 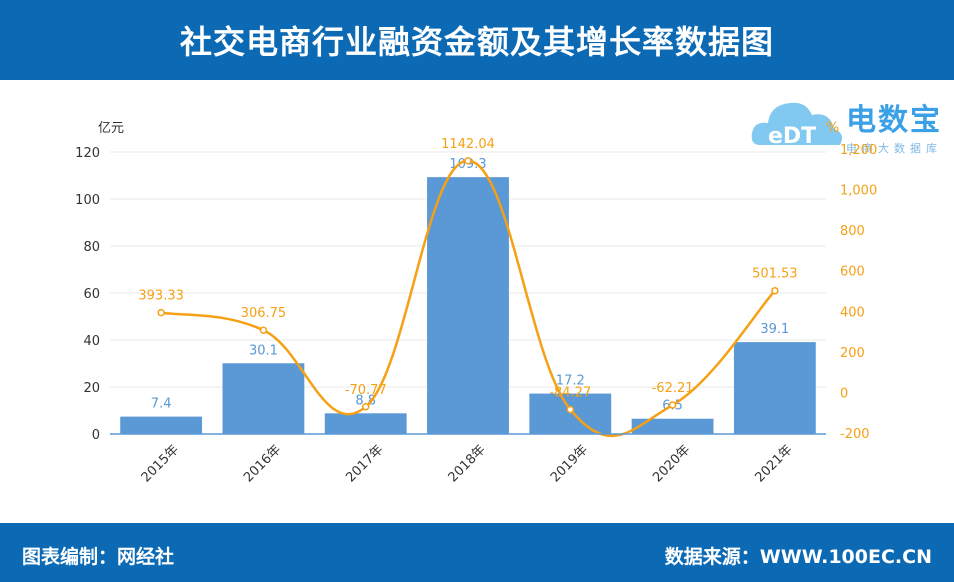 I want to click on footer: 图表编制：网经社 数据来源：WWW.100EC.CN, so click(x=477, y=552).